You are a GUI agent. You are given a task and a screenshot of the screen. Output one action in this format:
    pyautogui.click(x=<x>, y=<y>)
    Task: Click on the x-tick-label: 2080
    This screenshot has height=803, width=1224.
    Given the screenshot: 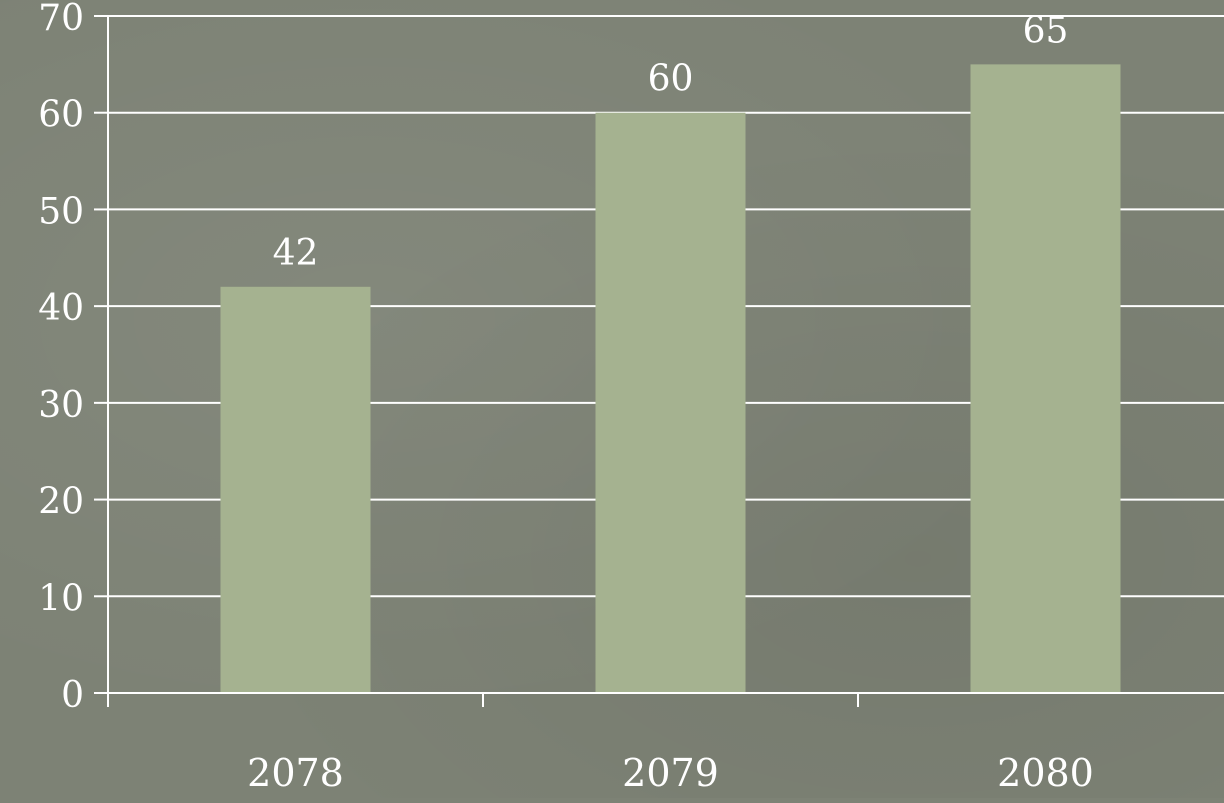 What is the action you would take?
    pyautogui.click(x=1045, y=773)
    